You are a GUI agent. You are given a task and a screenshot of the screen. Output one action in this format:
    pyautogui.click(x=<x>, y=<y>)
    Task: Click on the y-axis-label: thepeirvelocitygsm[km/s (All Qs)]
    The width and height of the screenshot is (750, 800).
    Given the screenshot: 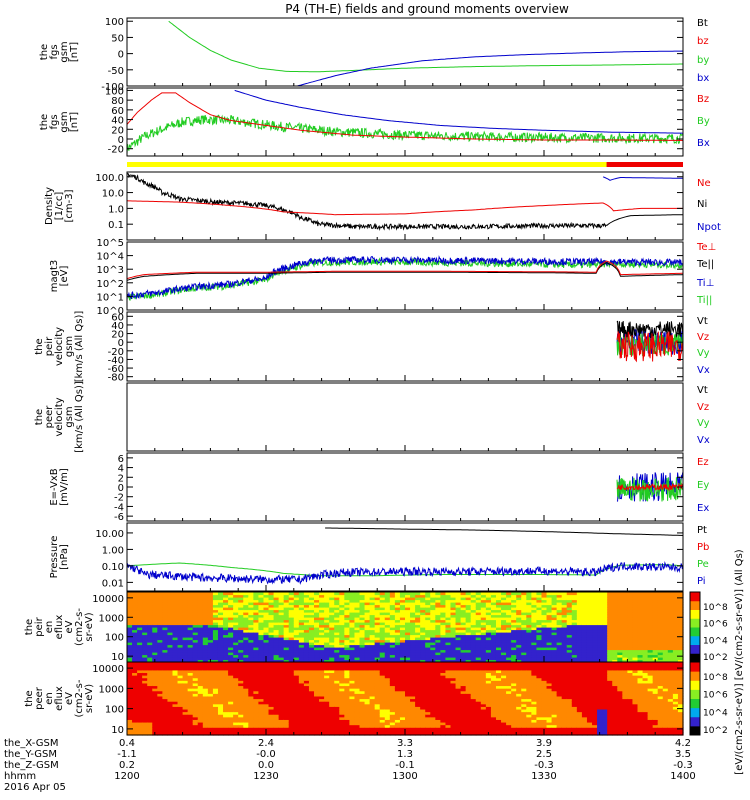 What is the action you would take?
    pyautogui.click(x=59, y=347)
    